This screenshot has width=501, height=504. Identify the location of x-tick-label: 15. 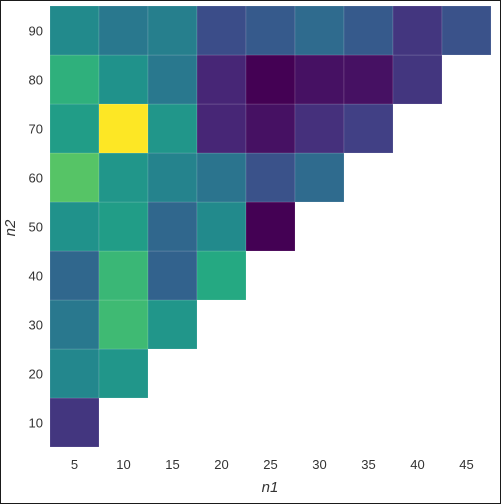
(172, 464).